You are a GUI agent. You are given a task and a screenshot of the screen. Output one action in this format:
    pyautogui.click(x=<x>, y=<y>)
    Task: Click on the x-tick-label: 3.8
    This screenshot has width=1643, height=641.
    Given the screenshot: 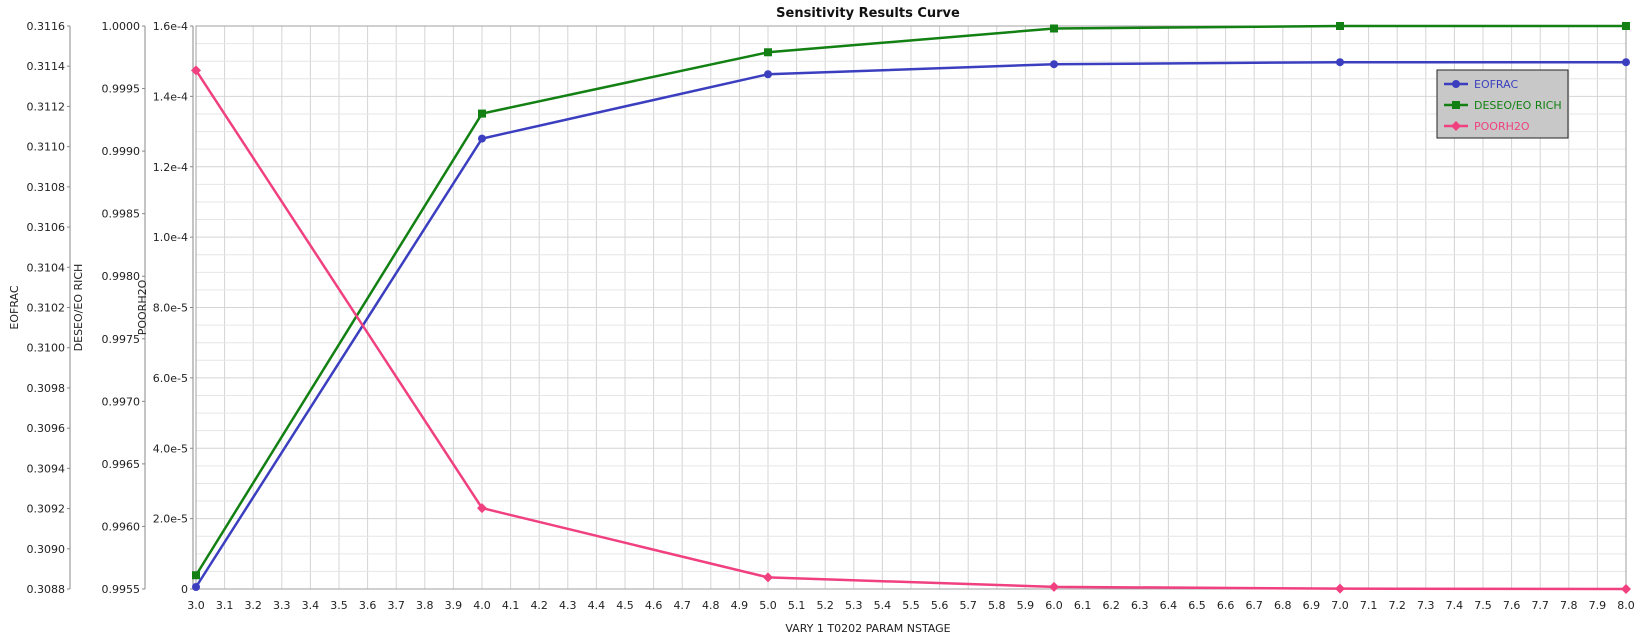 What is the action you would take?
    pyautogui.click(x=425, y=605)
    